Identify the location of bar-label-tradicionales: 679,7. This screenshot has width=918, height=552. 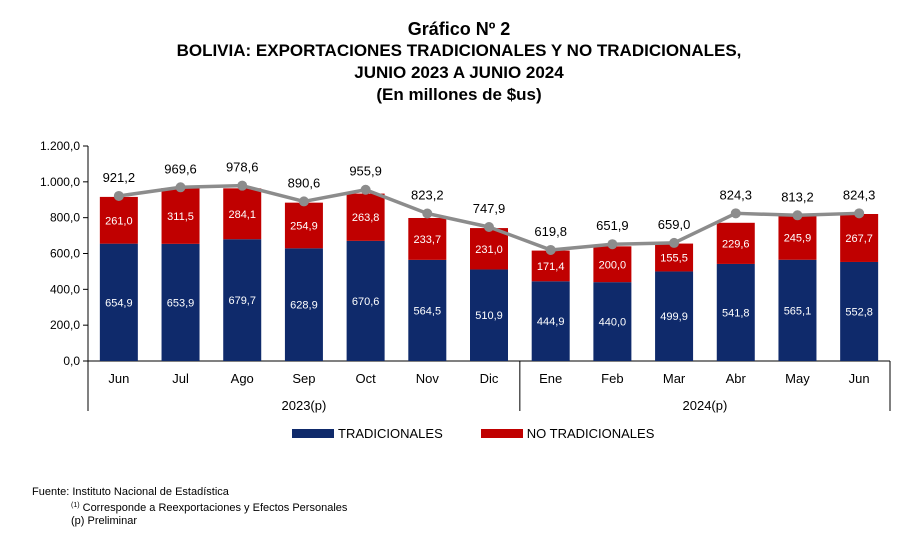
(242, 301).